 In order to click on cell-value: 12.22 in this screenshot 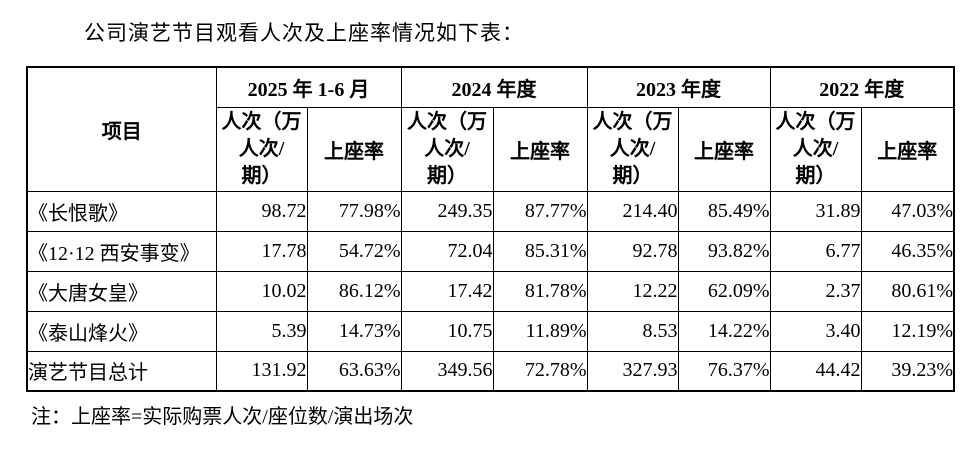, I will do `click(632, 291)`.